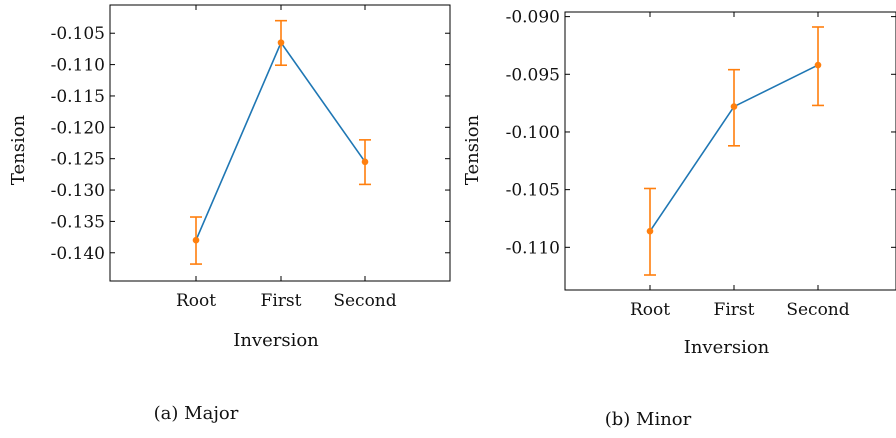 Image resolution: width=896 pixels, height=438 pixels. I want to click on chart-1-ytick-label: -0.135, so click(78, 222).